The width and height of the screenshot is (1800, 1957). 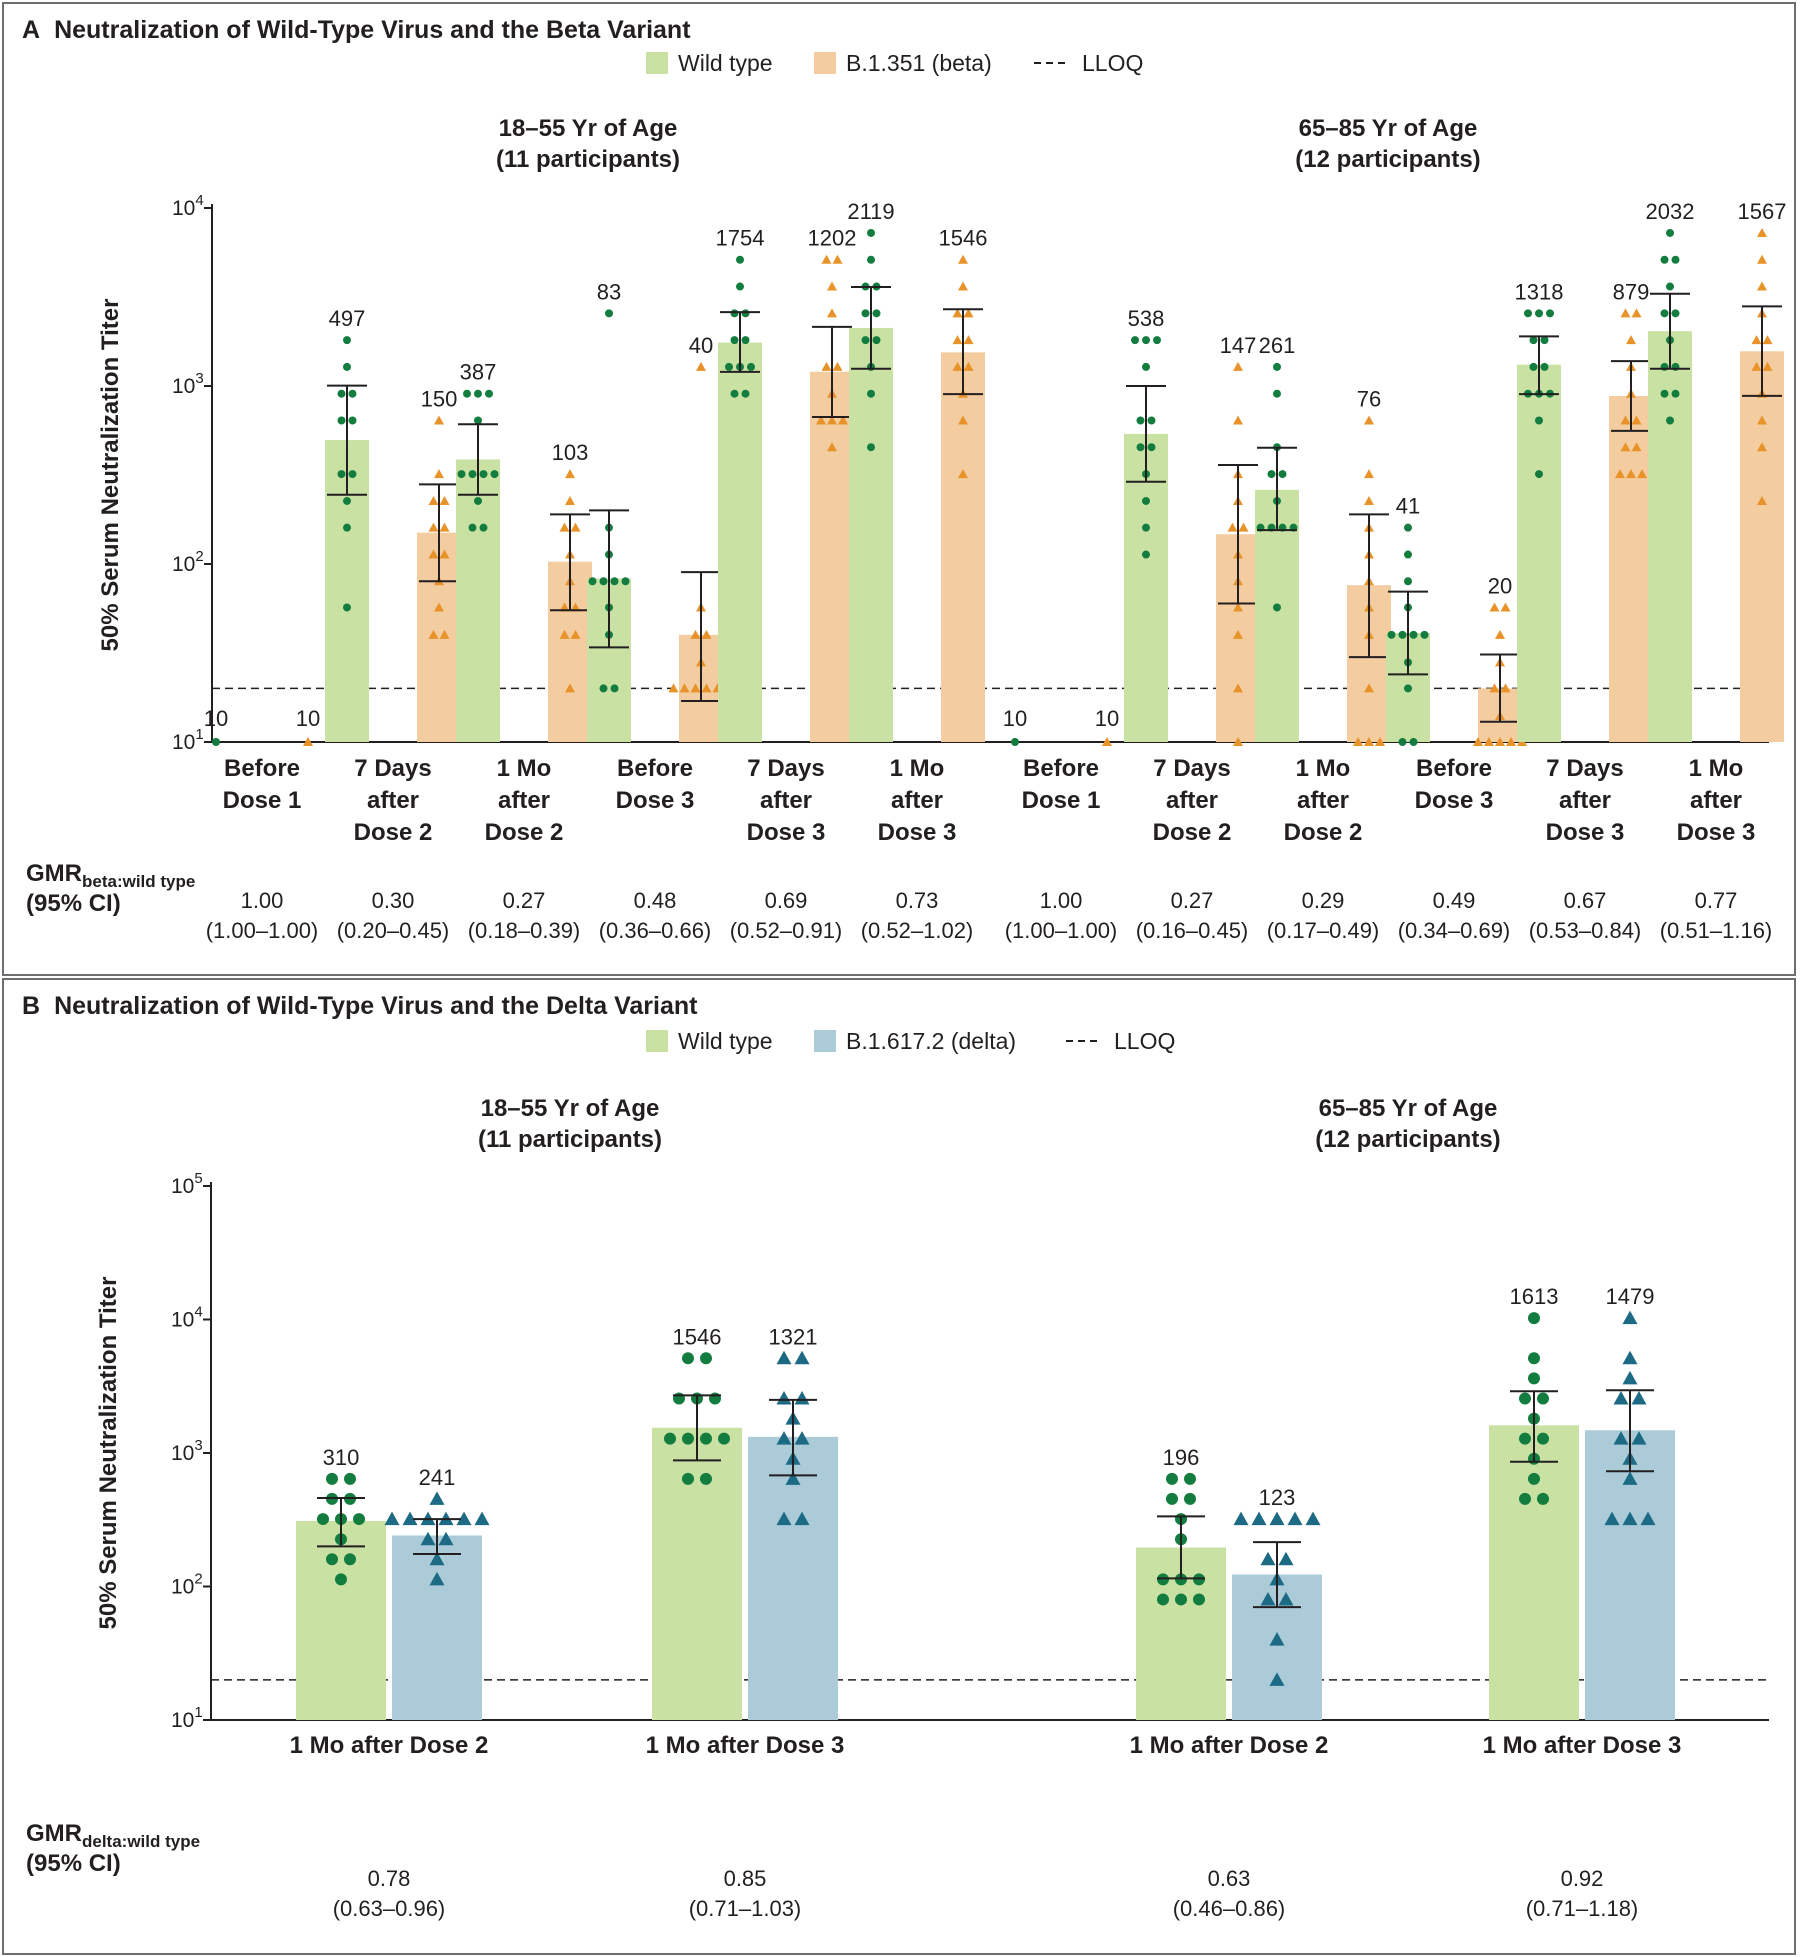 What do you see at coordinates (524, 900) in the screenshot?
I see `gmr-value: 0.27` at bounding box center [524, 900].